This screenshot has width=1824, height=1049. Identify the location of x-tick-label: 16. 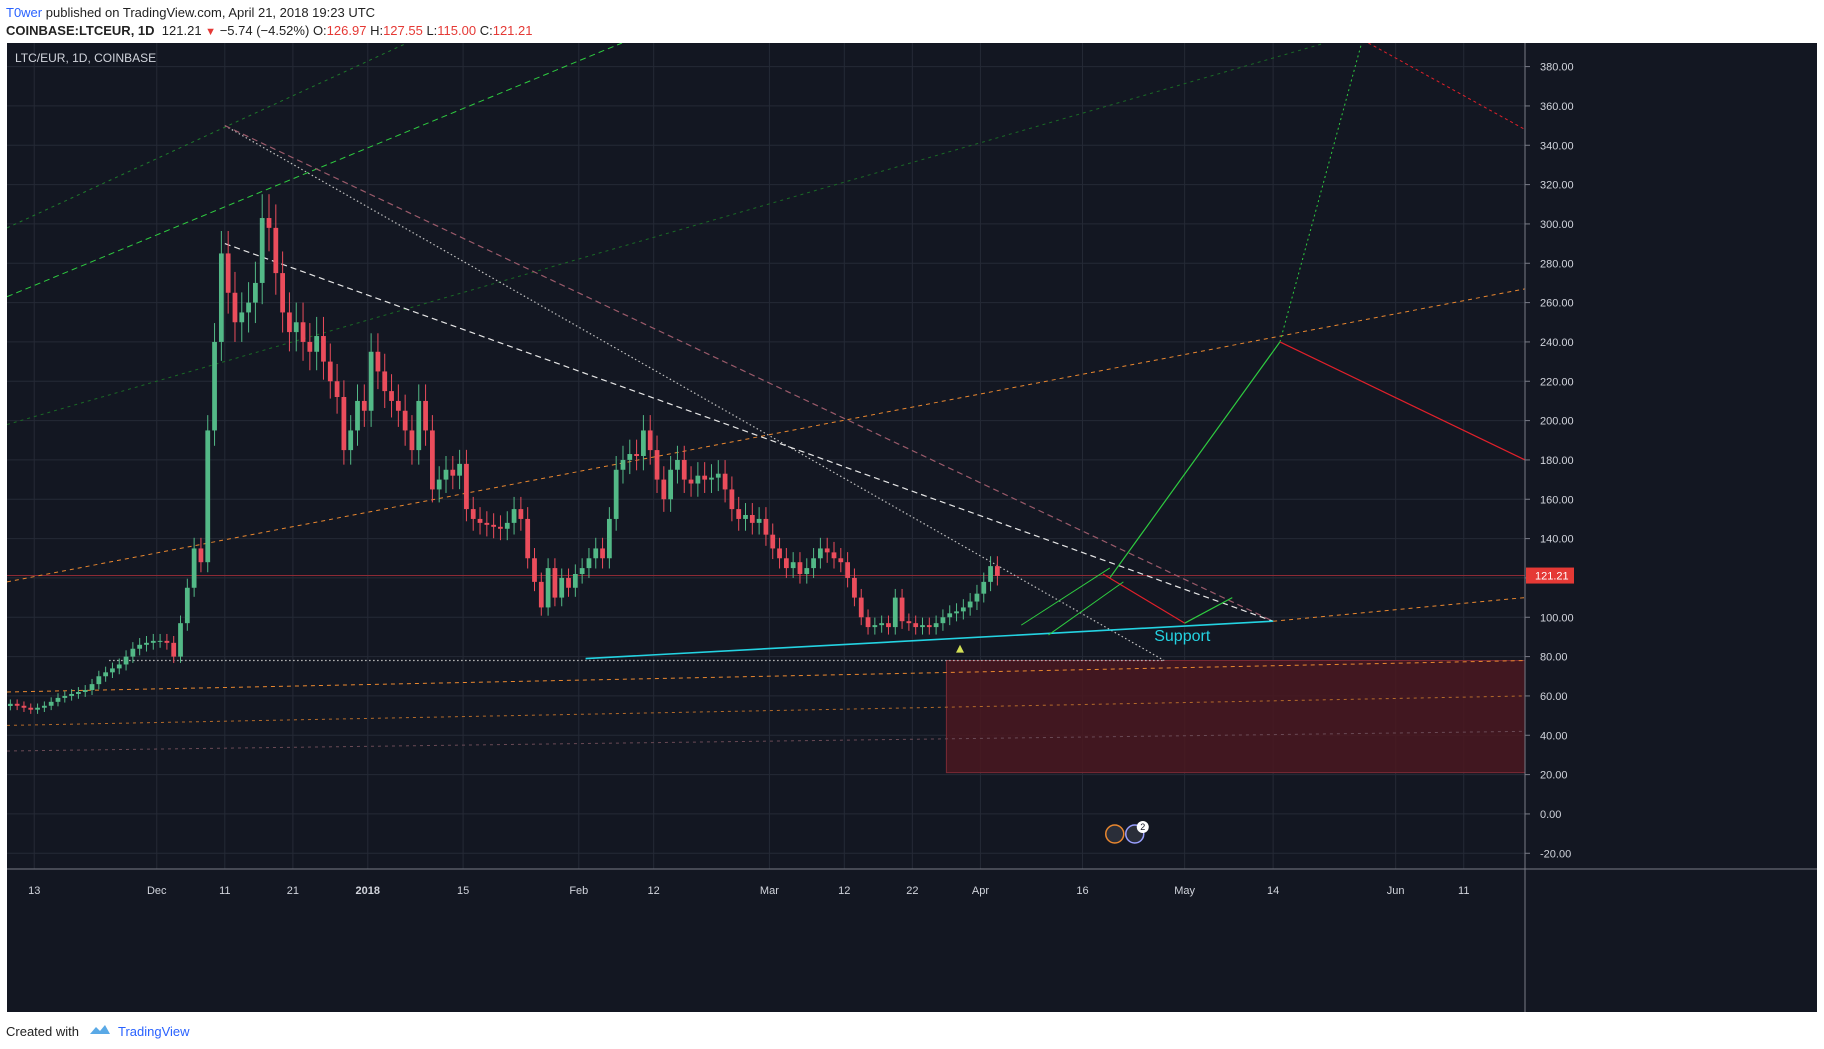
(1082, 891).